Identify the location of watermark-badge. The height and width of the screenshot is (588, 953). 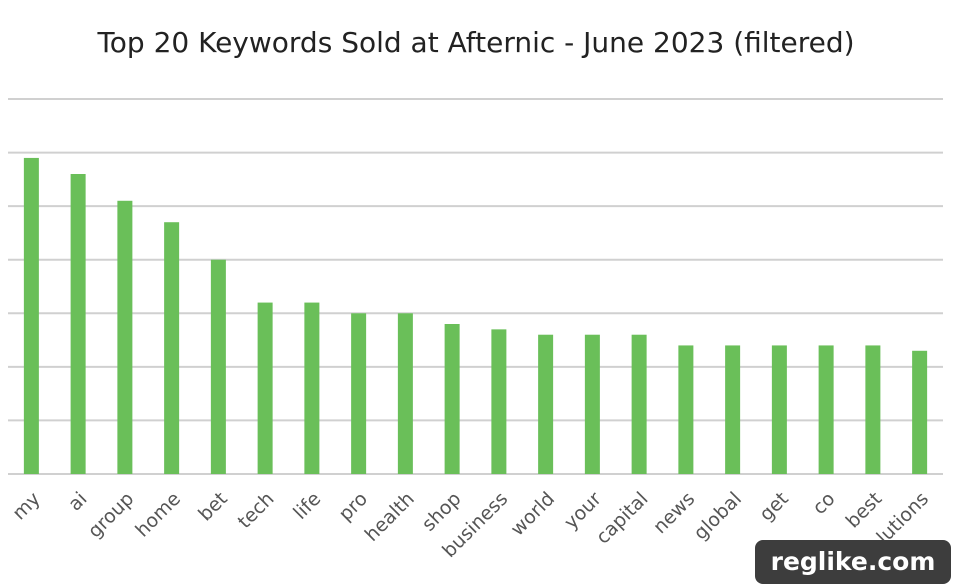
(853, 562).